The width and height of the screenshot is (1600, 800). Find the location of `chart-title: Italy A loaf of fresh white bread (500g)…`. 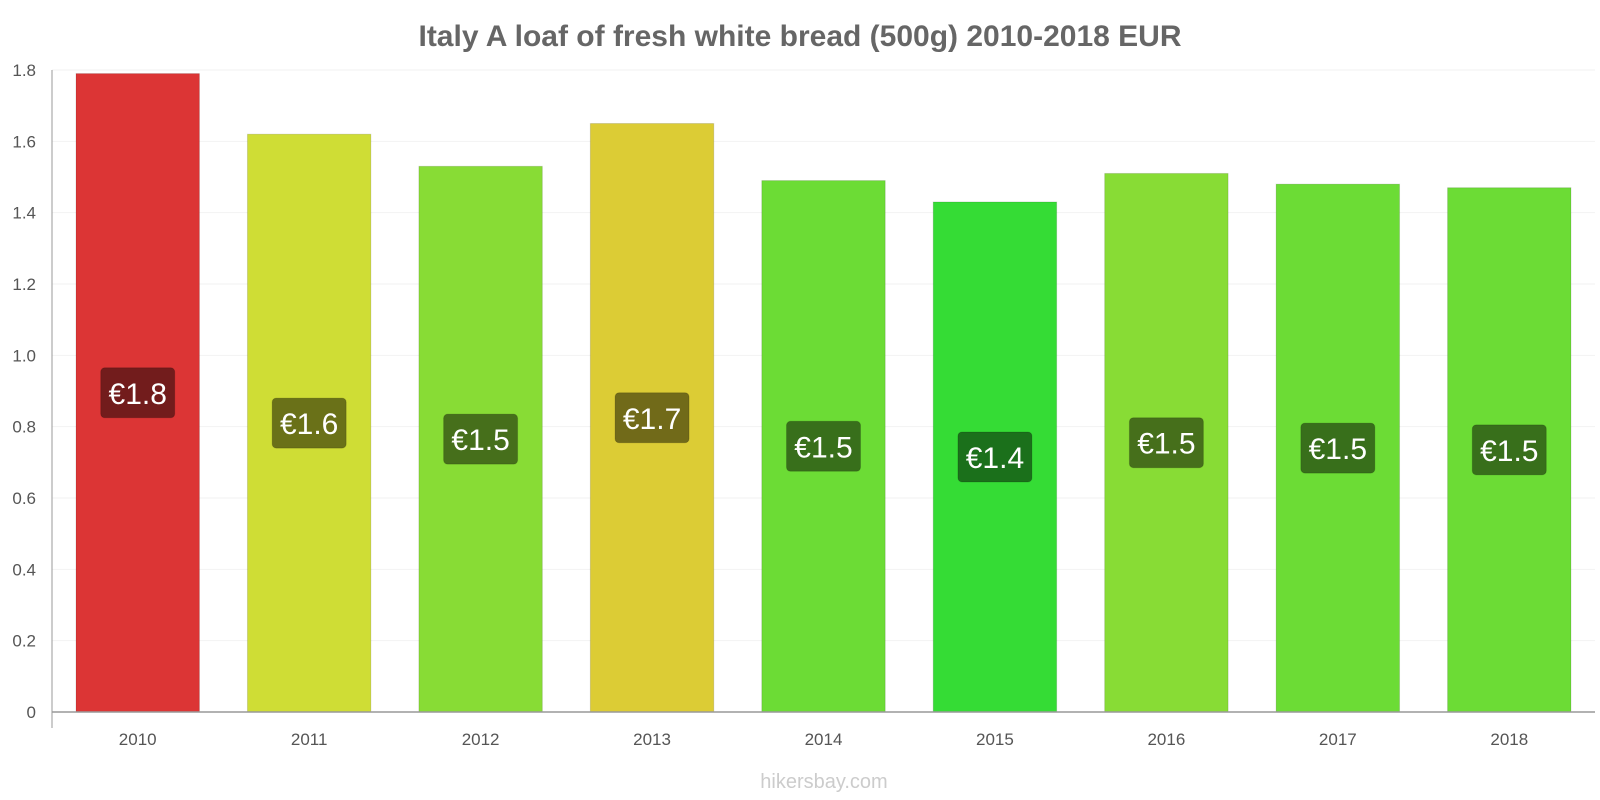

chart-title: Italy A loaf of fresh white bread (500g)… is located at coordinates (799, 36).